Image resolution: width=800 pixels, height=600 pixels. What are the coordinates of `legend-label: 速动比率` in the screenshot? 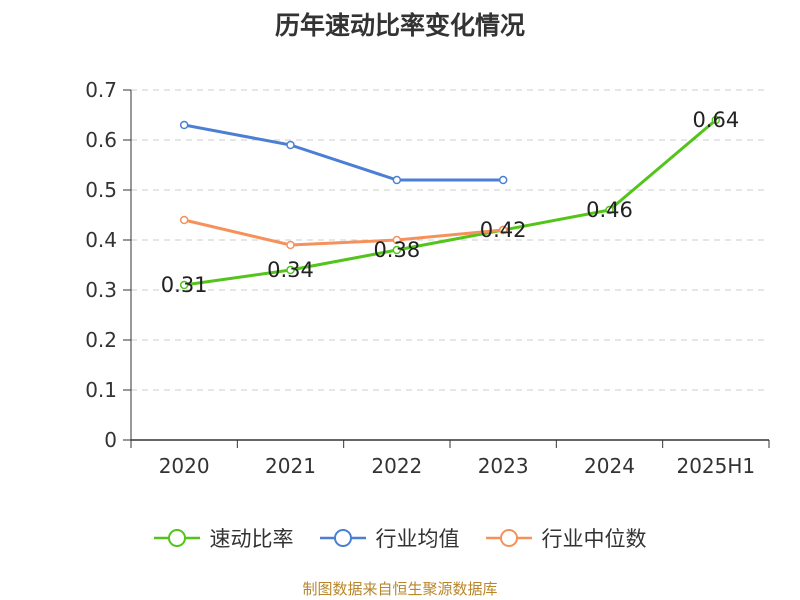 It's located at (251, 539).